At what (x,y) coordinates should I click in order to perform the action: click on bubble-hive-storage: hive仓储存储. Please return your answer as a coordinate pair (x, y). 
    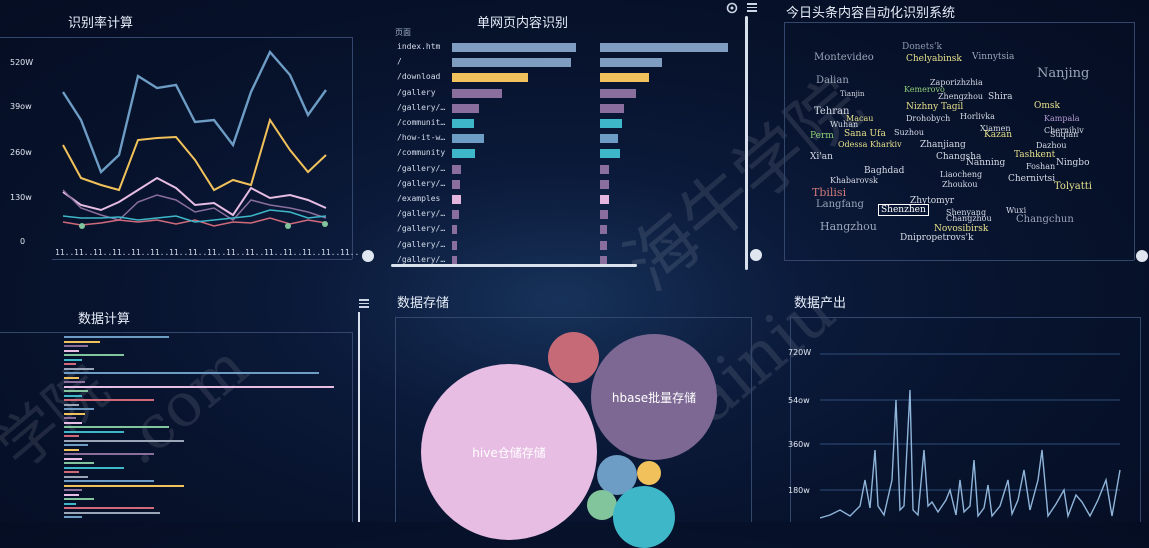
    Looking at the image, I should click on (509, 452).